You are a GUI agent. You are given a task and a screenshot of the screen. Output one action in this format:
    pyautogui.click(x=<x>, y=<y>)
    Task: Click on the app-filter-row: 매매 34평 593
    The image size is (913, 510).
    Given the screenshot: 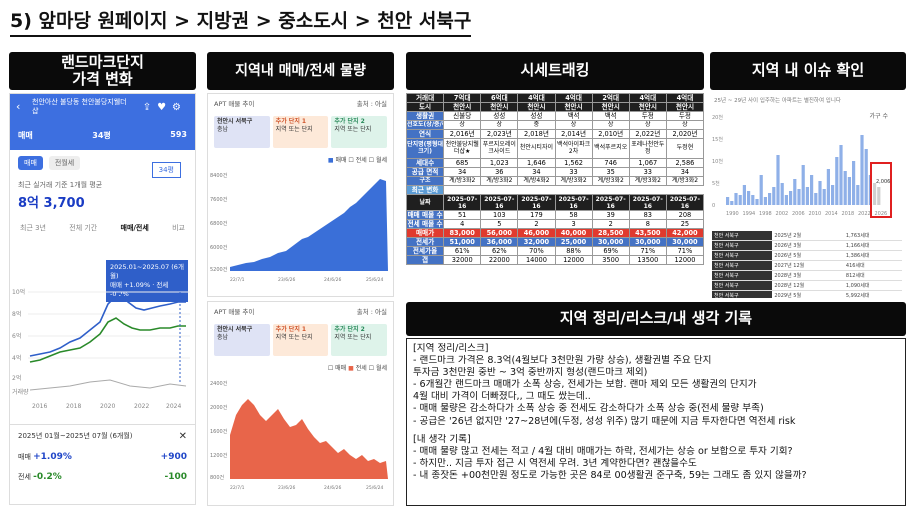 What is the action you would take?
    pyautogui.click(x=102, y=135)
    